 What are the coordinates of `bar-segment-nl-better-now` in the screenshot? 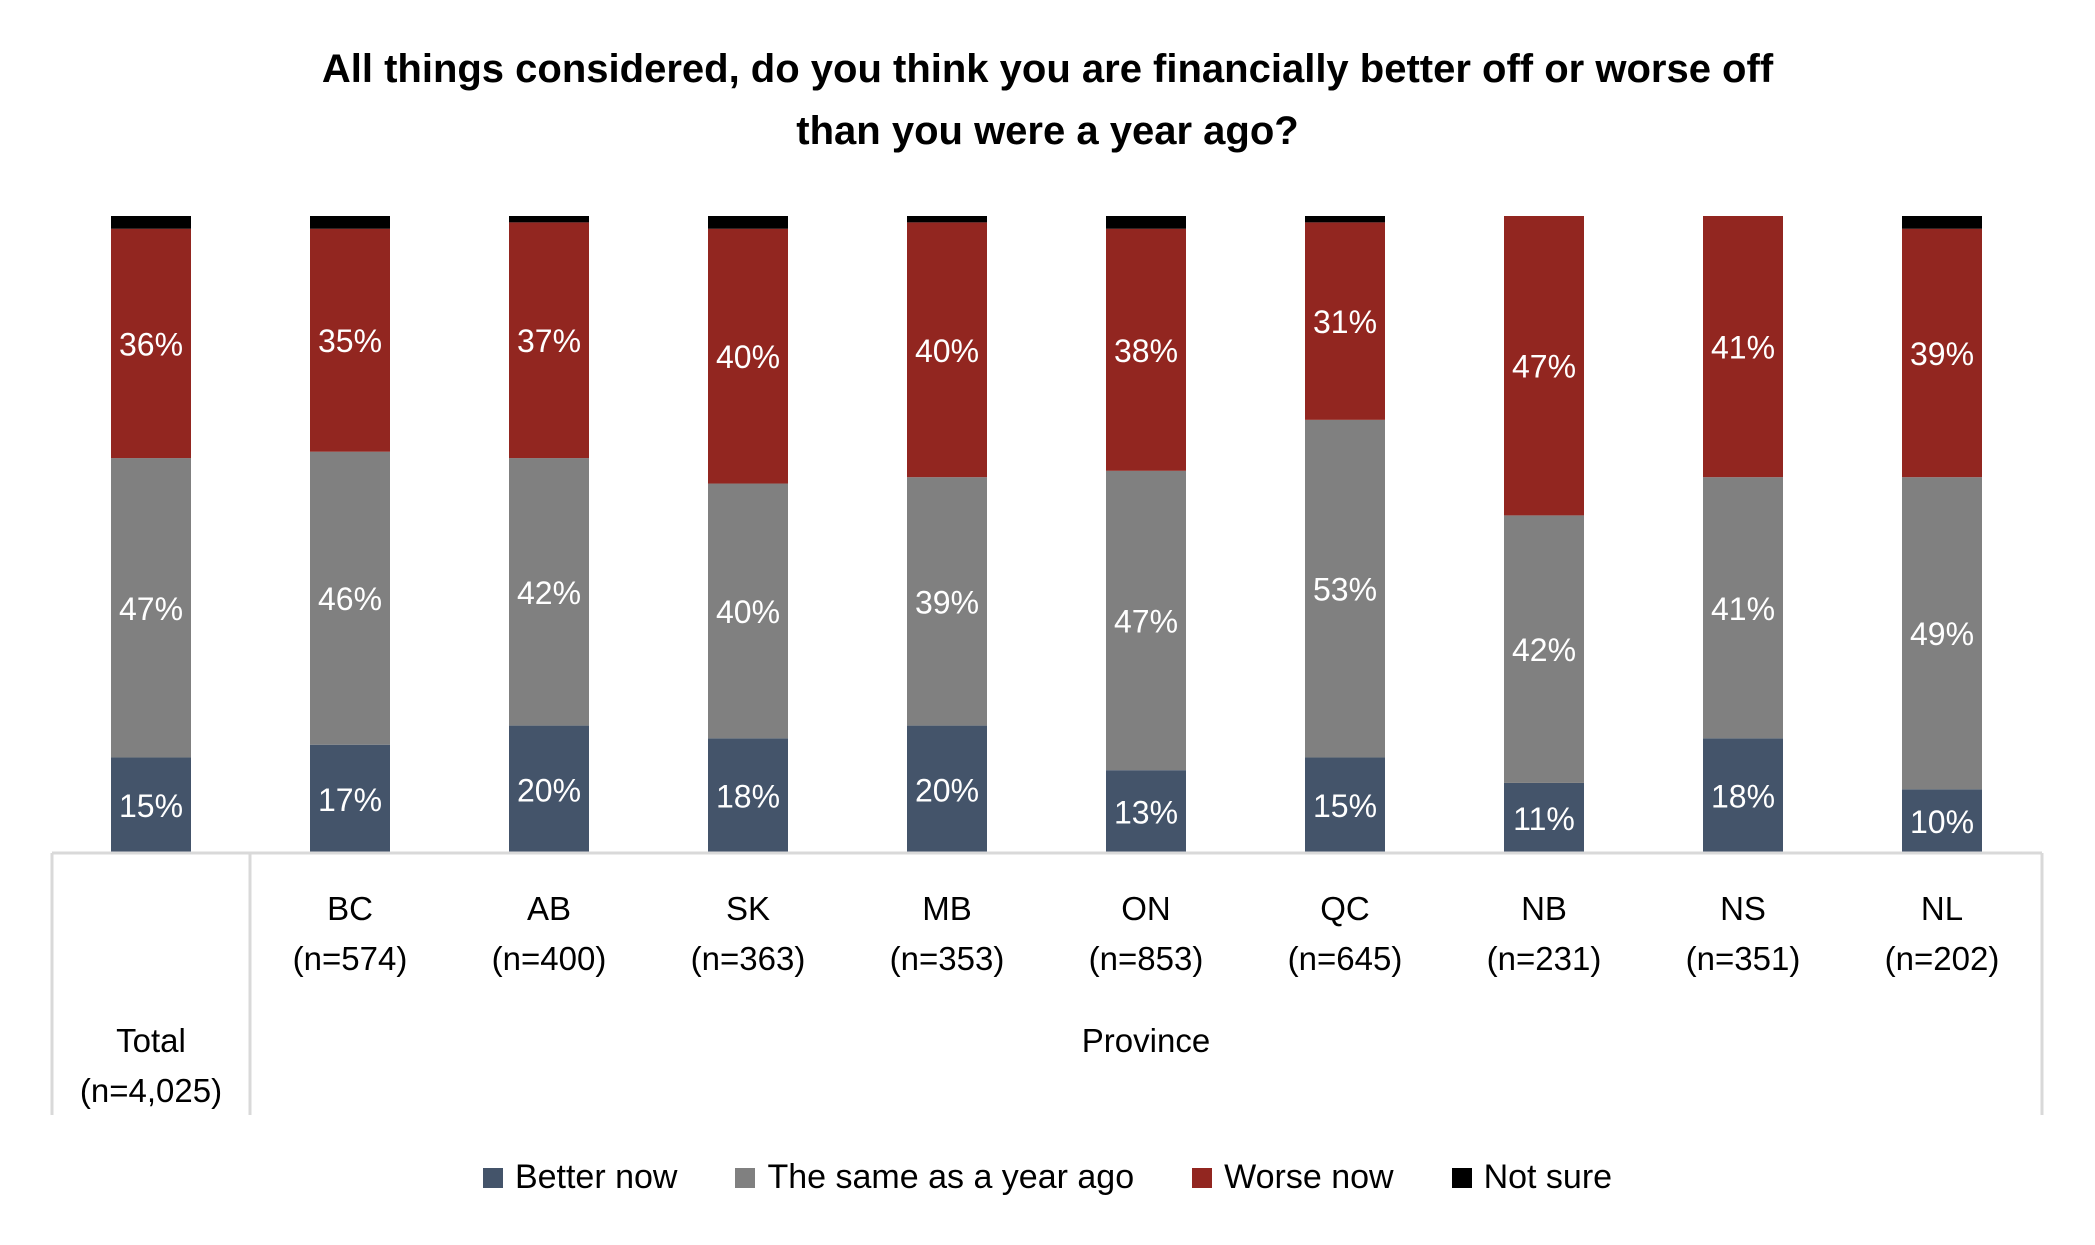 It's located at (1942, 821).